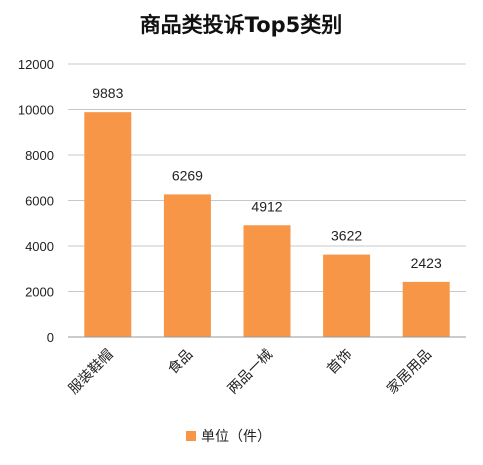 Image resolution: width=483 pixels, height=465 pixels. I want to click on y-tick-label: 2000, so click(39, 292).